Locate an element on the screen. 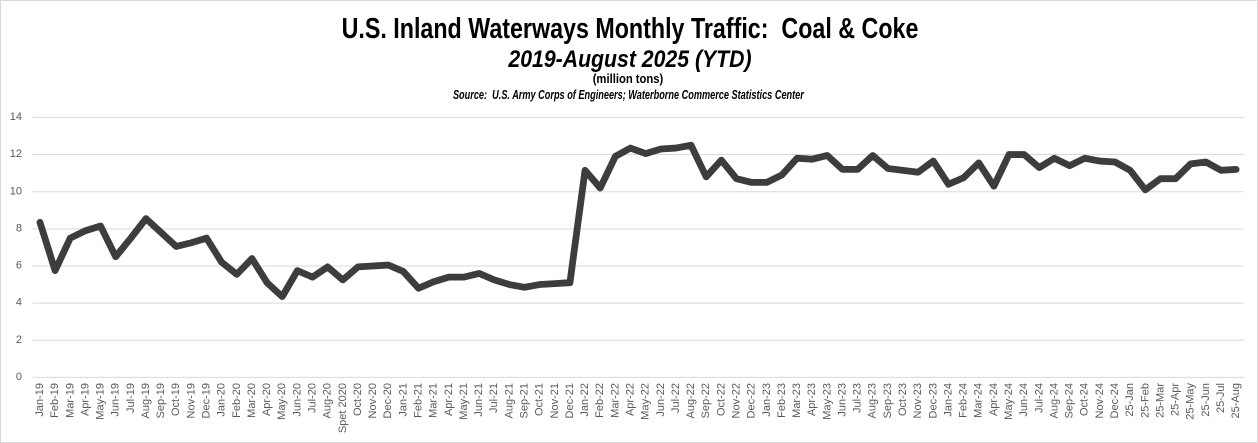 Image resolution: width=1258 pixels, height=443 pixels. svg-text: Sep-24 is located at coordinates (1070, 400).